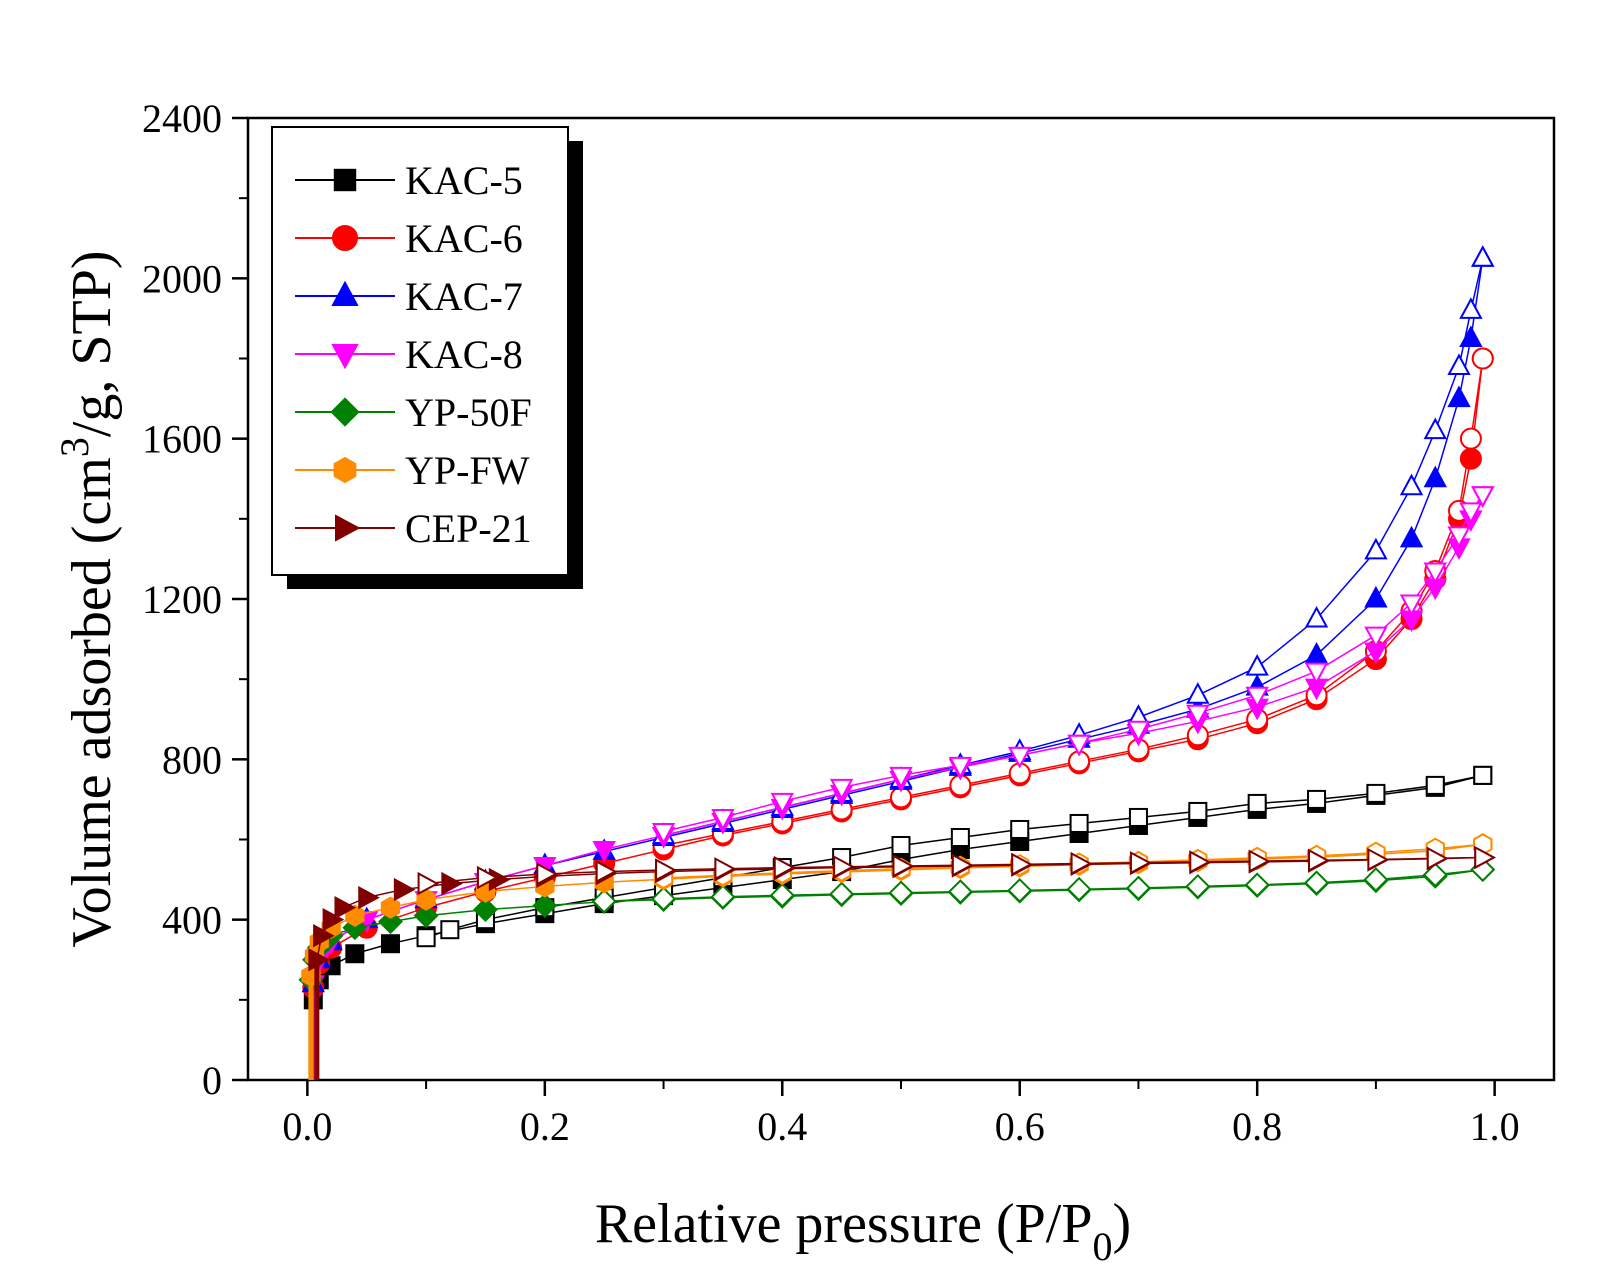 Image resolution: width=1620 pixels, height=1283 pixels. I want to click on x-tick-label: 0.0, so click(307, 1126).